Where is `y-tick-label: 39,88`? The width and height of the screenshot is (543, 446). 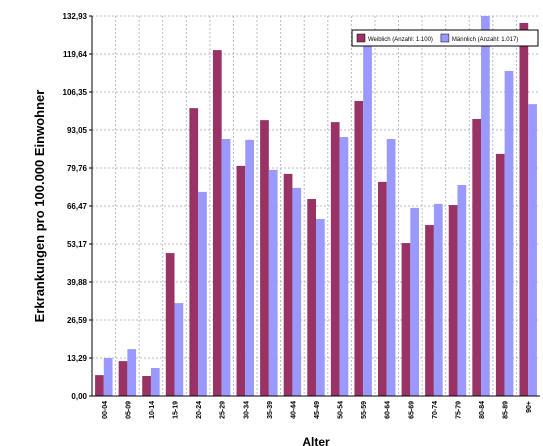 y-tick-label: 39,88 is located at coordinates (77, 282).